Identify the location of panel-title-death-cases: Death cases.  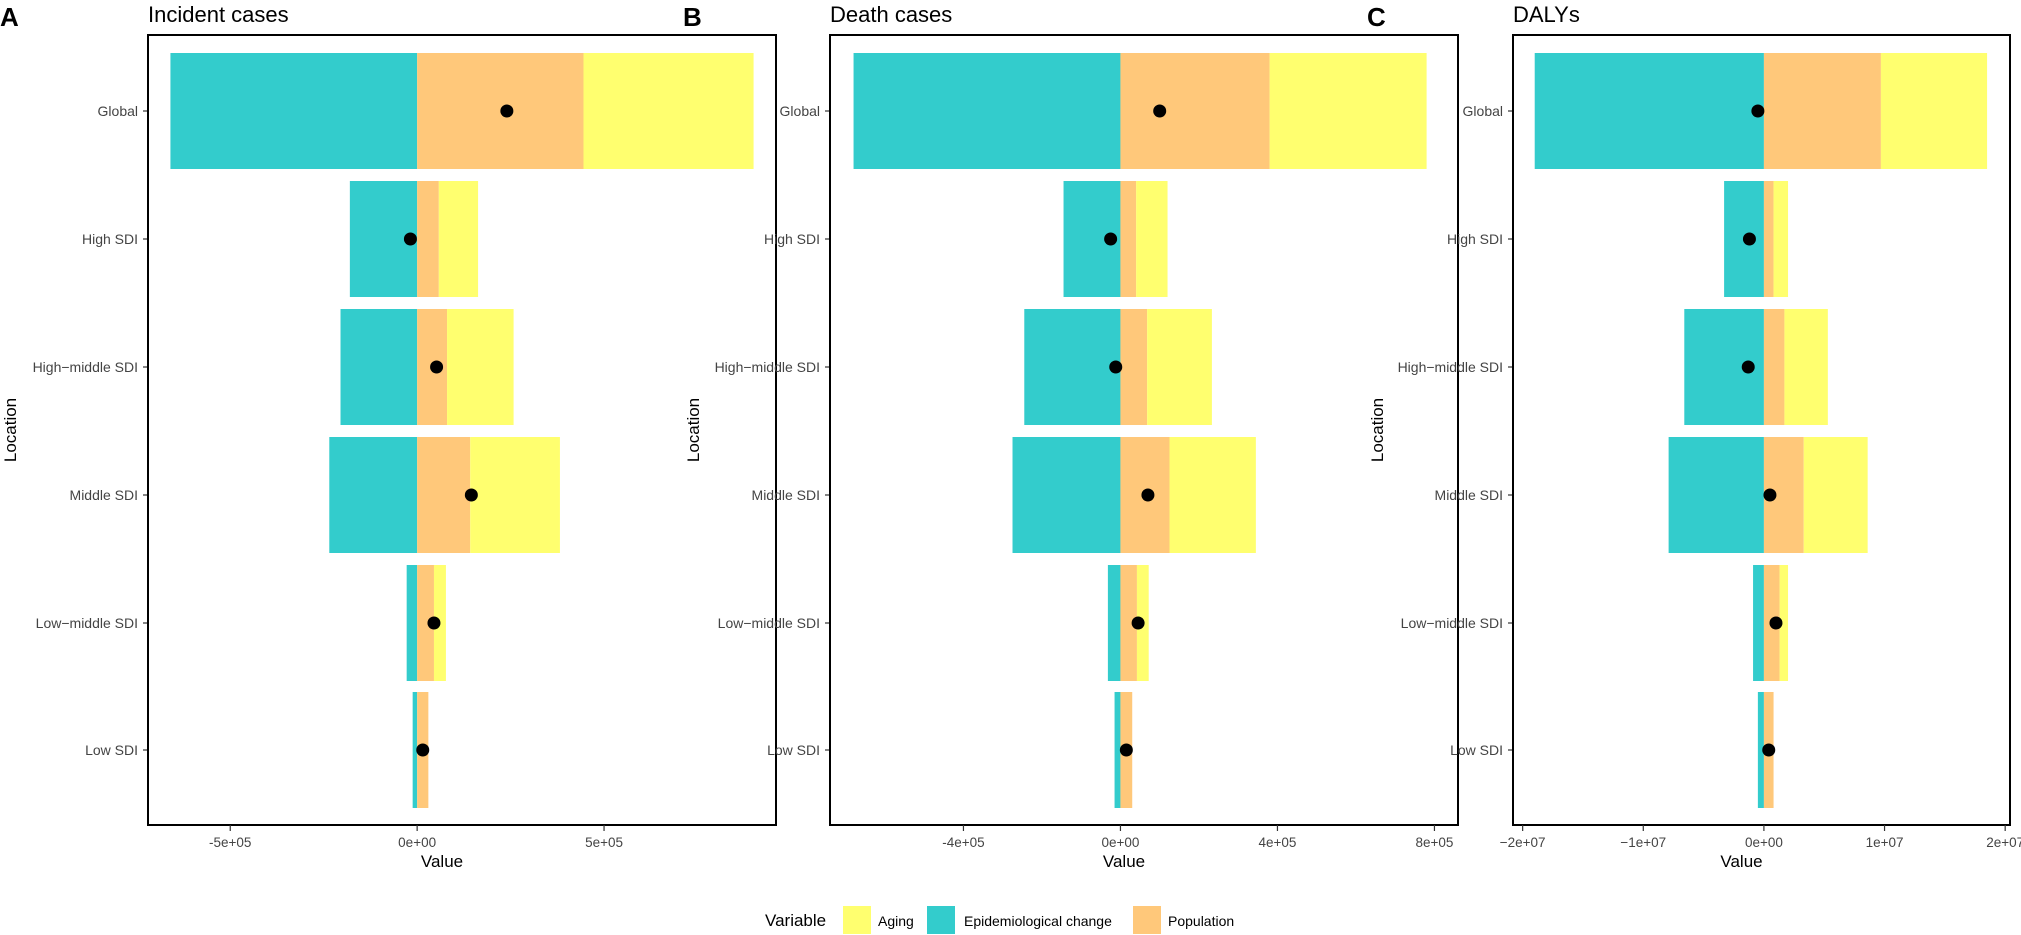
(891, 14).